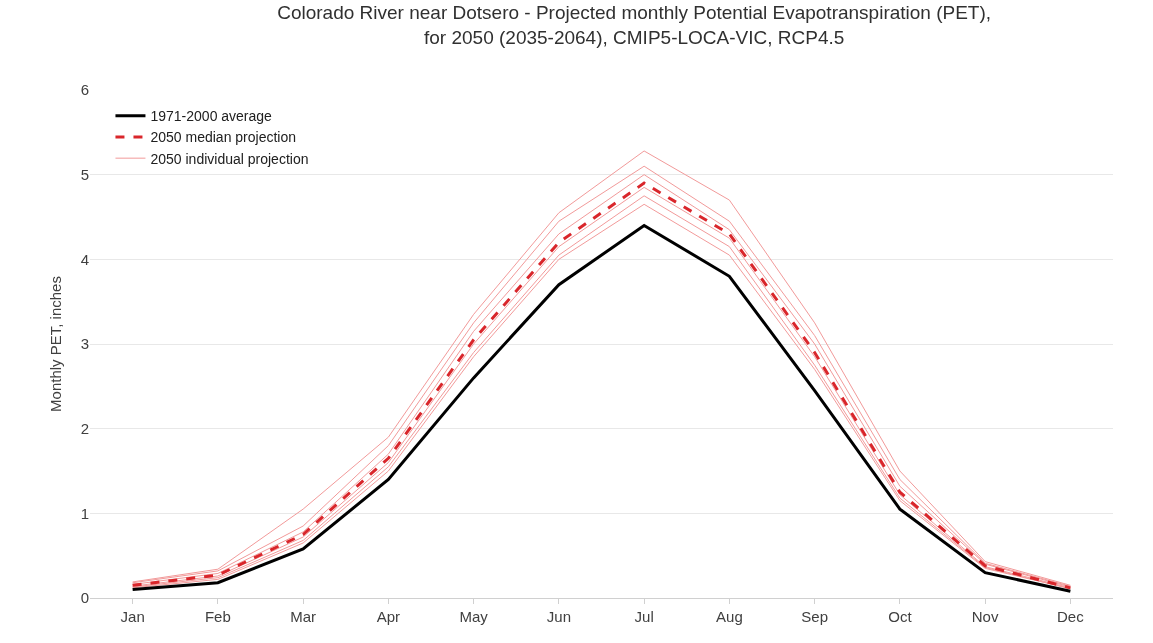 The height and width of the screenshot is (643, 1153). What do you see at coordinates (84, 259) in the screenshot?
I see `y-tick-label: 4` at bounding box center [84, 259].